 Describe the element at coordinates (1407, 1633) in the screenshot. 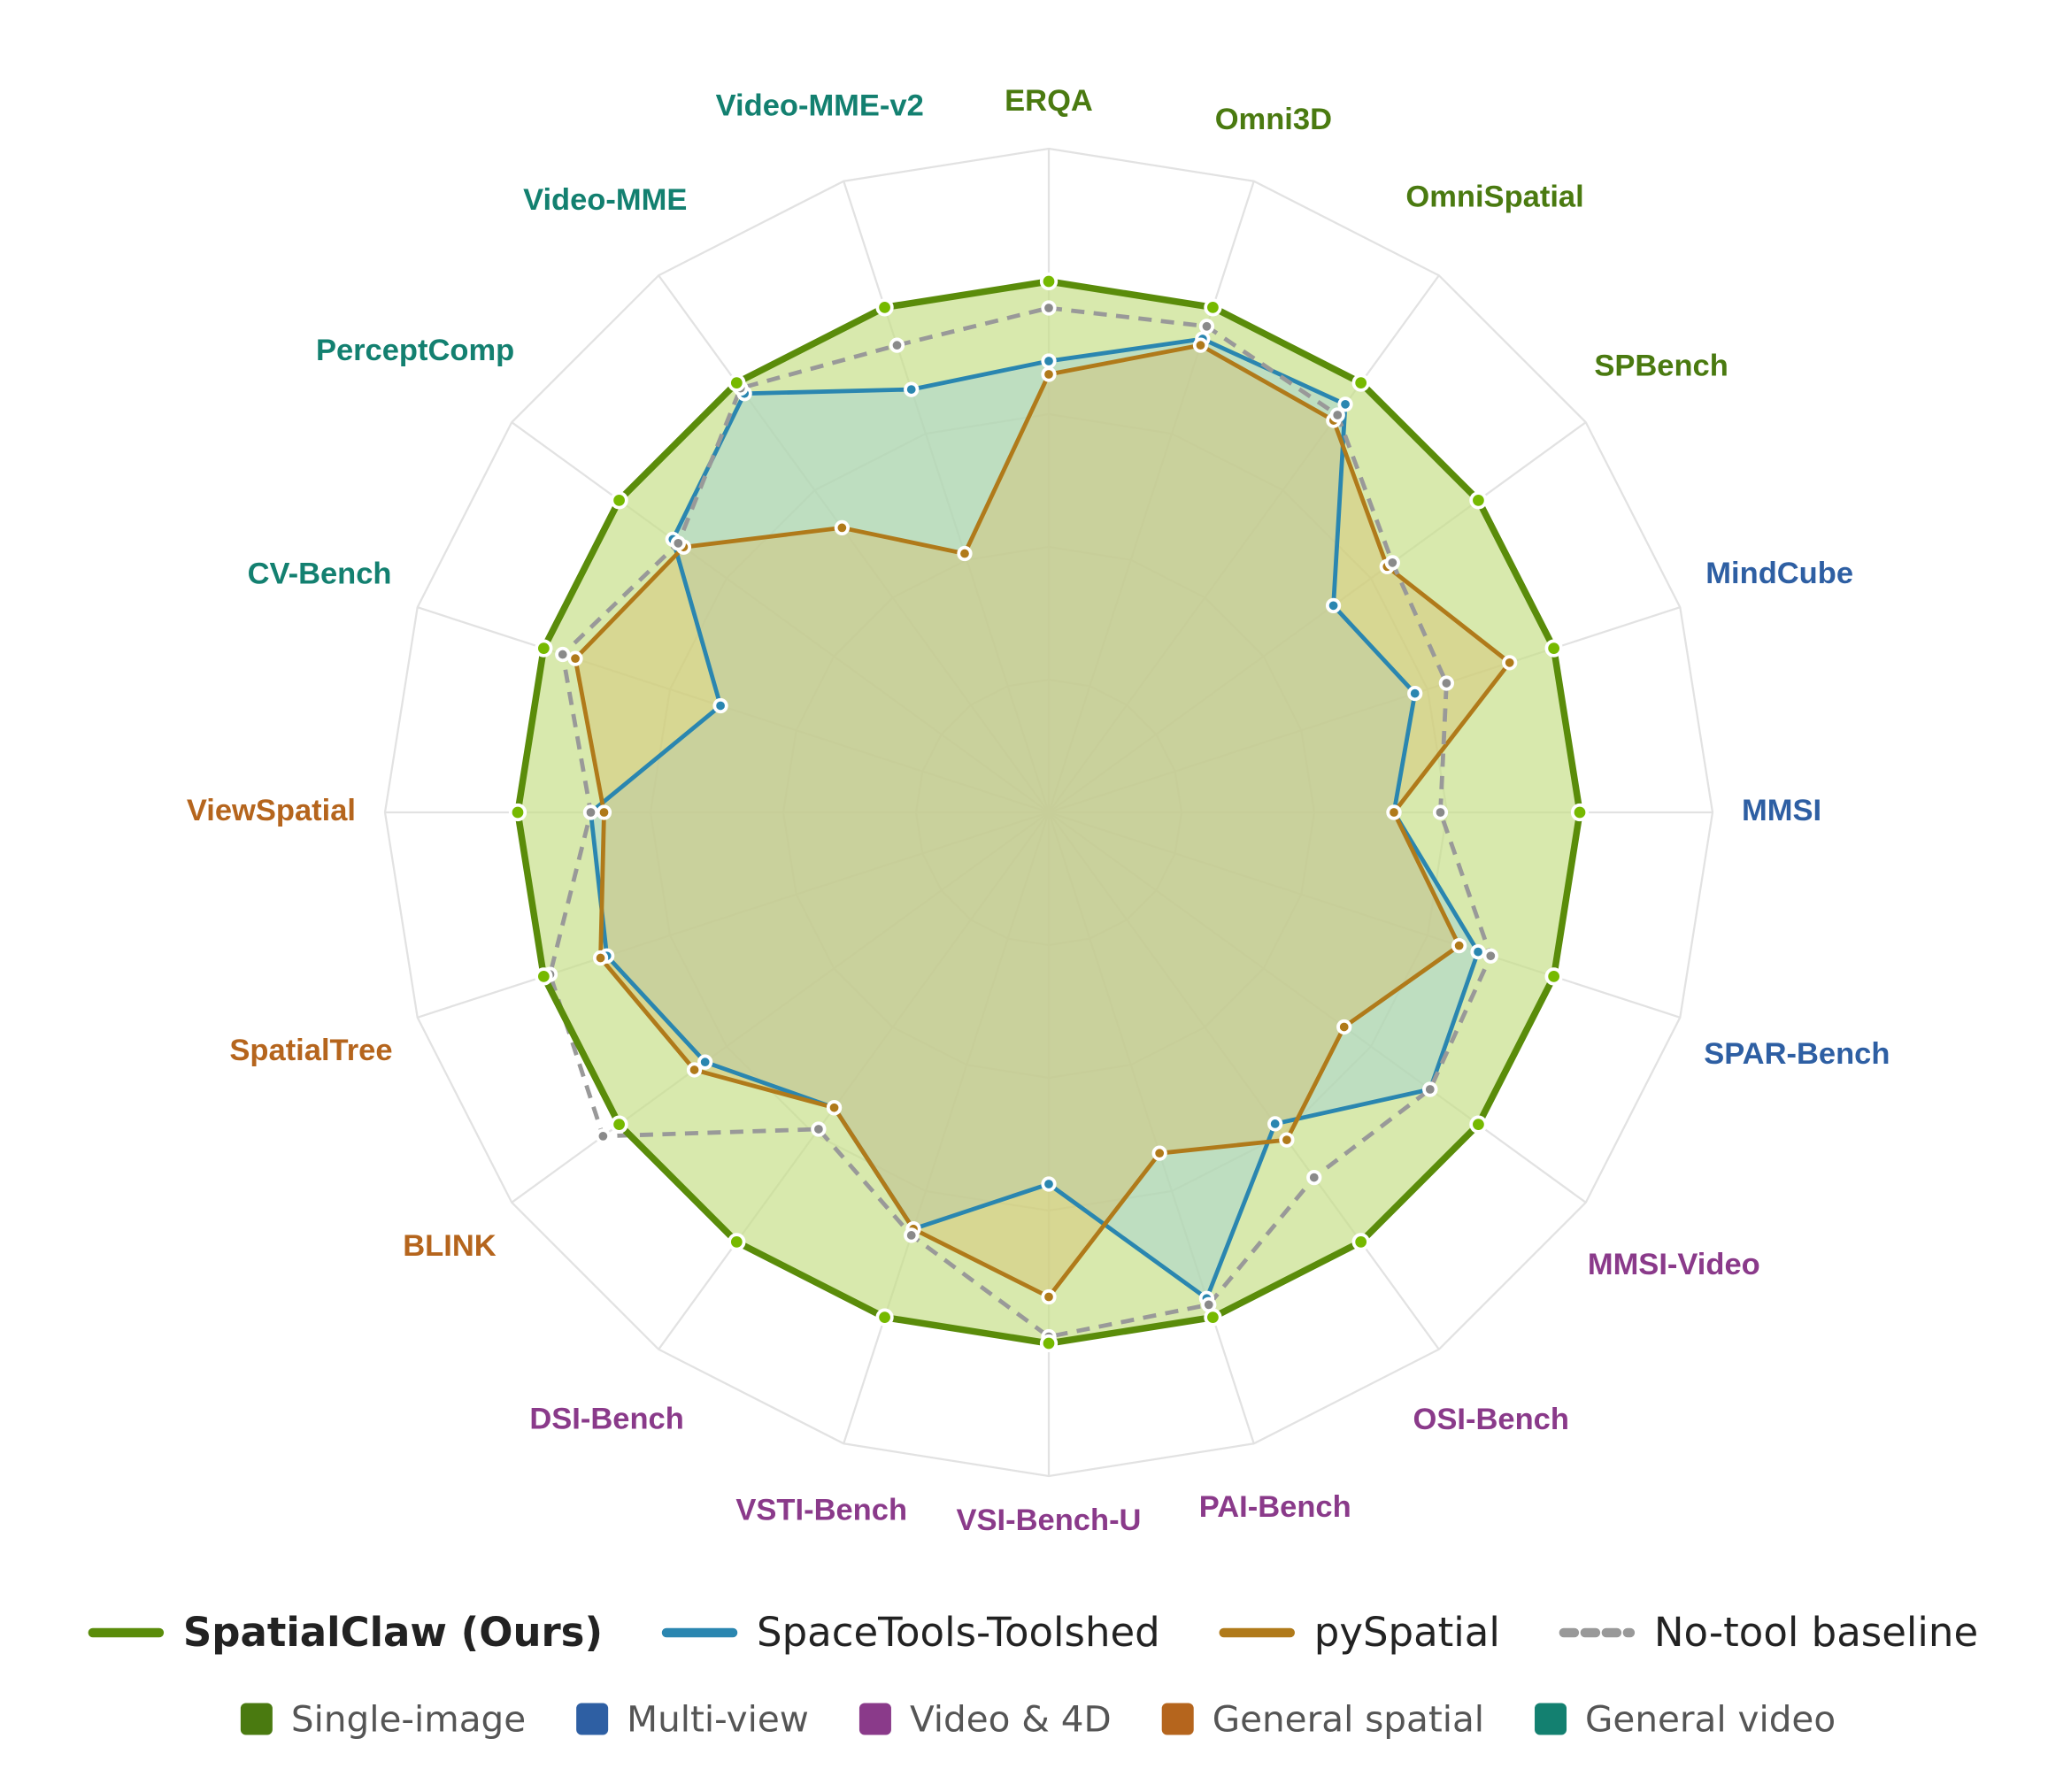

I see `legend-label: pySpatial` at that location.